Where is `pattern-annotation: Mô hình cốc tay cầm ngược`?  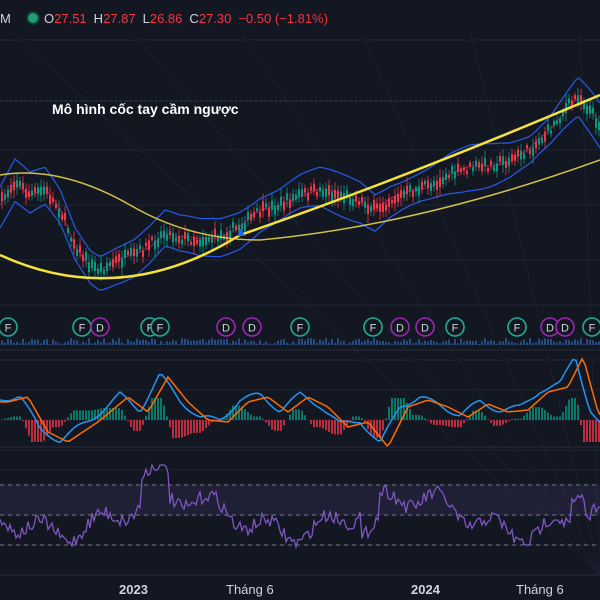 pattern-annotation: Mô hình cốc tay cầm ngược is located at coordinates (145, 109).